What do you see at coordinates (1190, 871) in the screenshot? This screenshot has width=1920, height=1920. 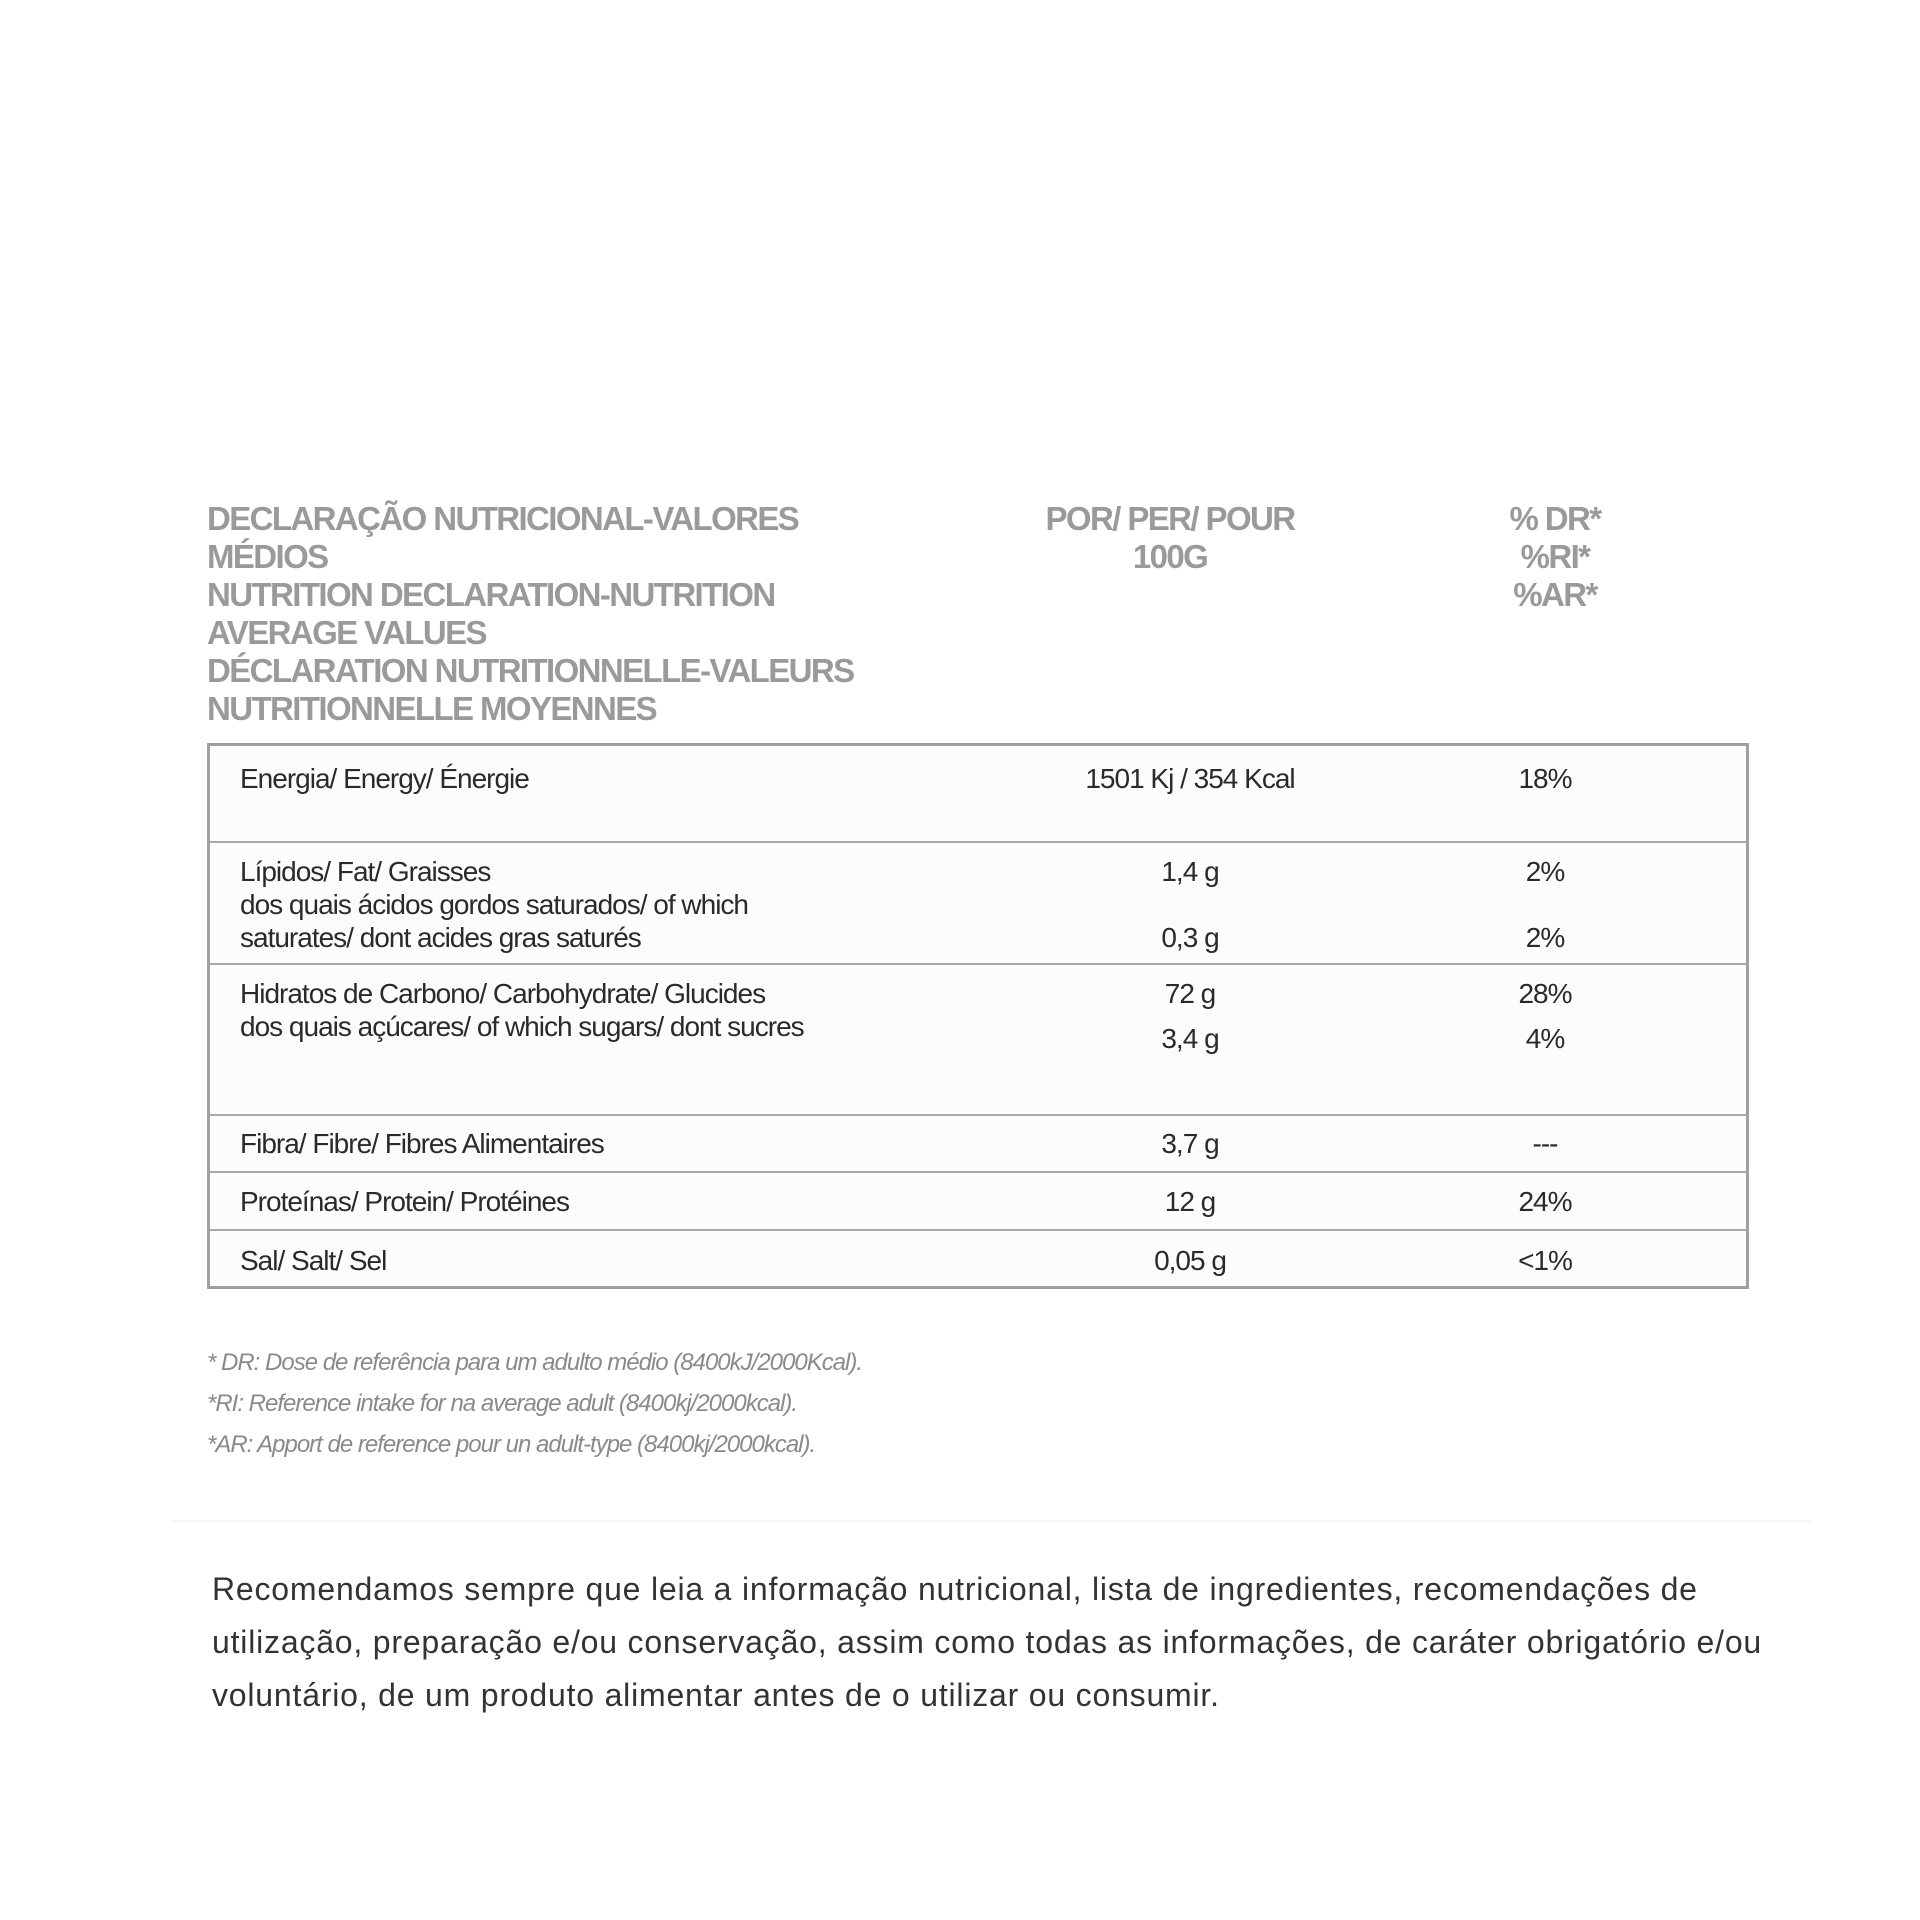 I see `amount-per-100g: 1,4 g` at bounding box center [1190, 871].